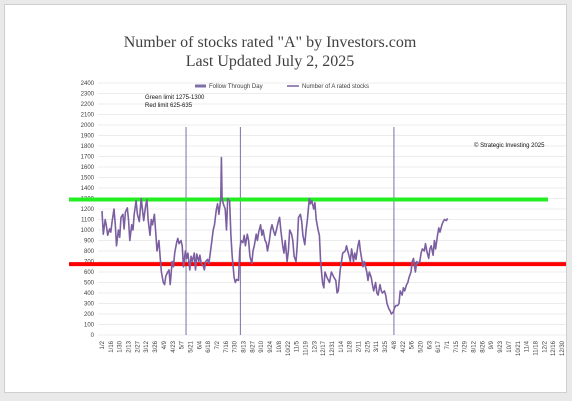 The width and height of the screenshot is (572, 401). What do you see at coordinates (88, 84) in the screenshot?
I see `y-tick-label: 2400` at bounding box center [88, 84].